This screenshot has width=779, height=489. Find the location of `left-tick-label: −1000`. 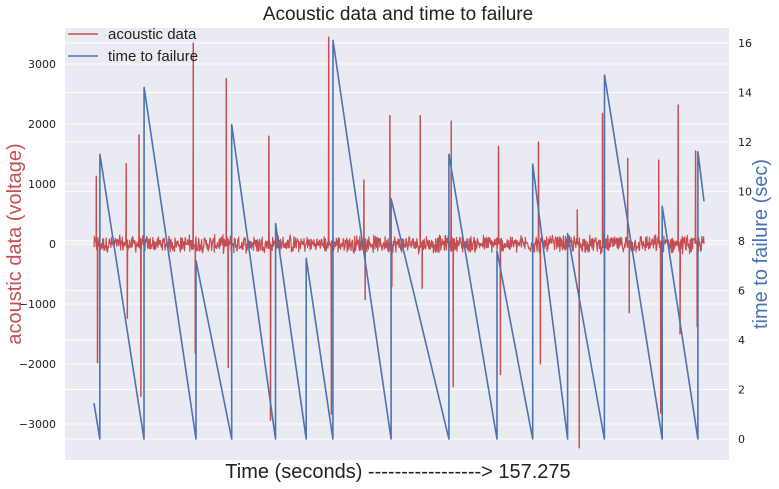

left-tick-label: −1000 is located at coordinates (37, 304).